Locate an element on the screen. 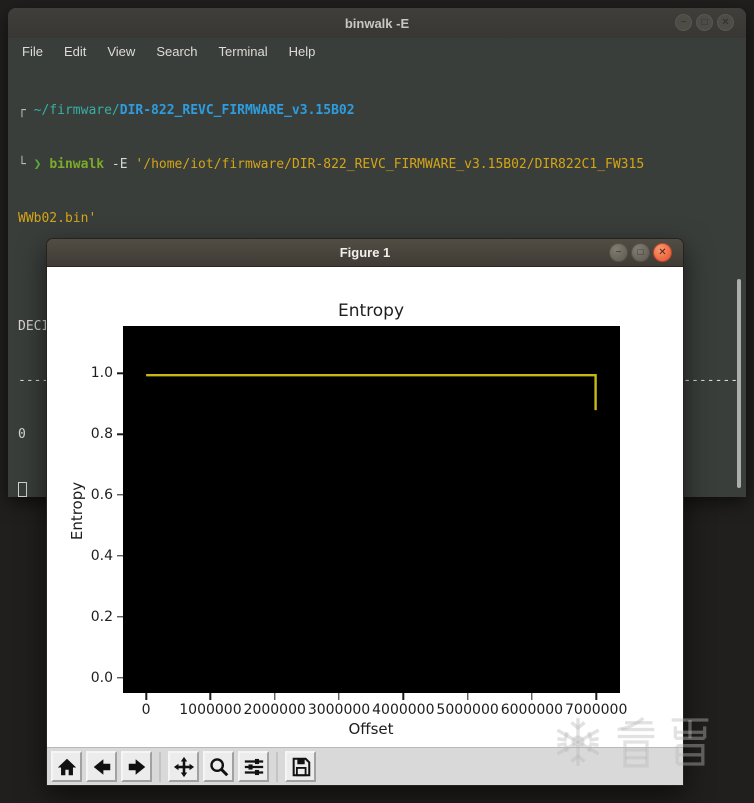 This screenshot has width=754, height=803. x-tick-label: 7000000 is located at coordinates (596, 710).